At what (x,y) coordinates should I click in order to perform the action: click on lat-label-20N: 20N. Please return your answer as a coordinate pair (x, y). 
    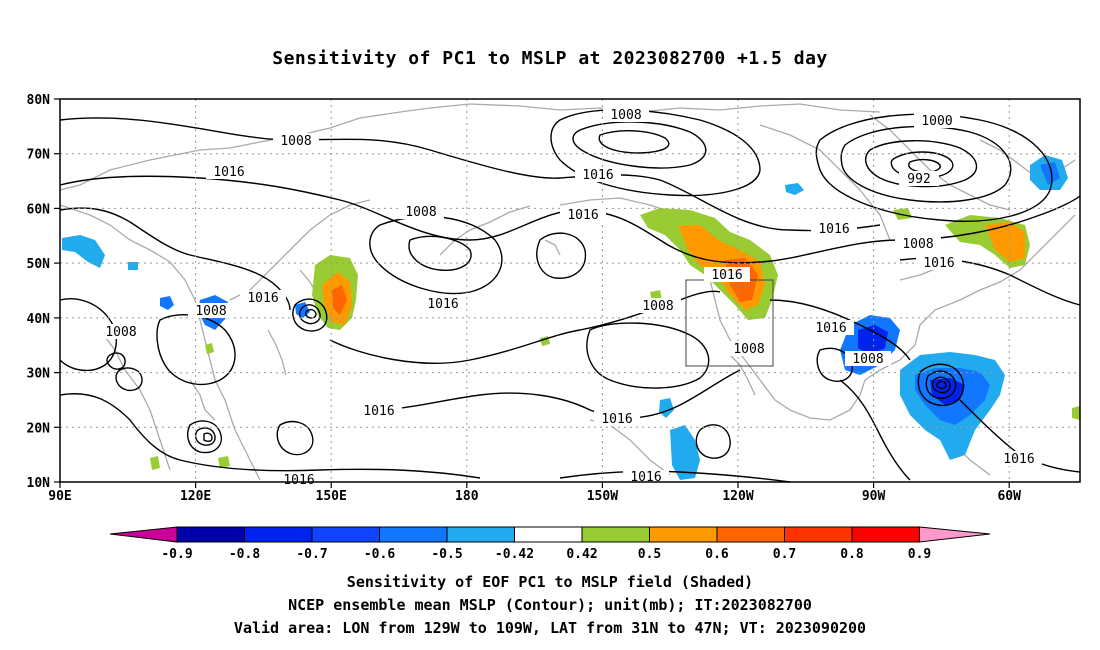
    Looking at the image, I should click on (39, 428).